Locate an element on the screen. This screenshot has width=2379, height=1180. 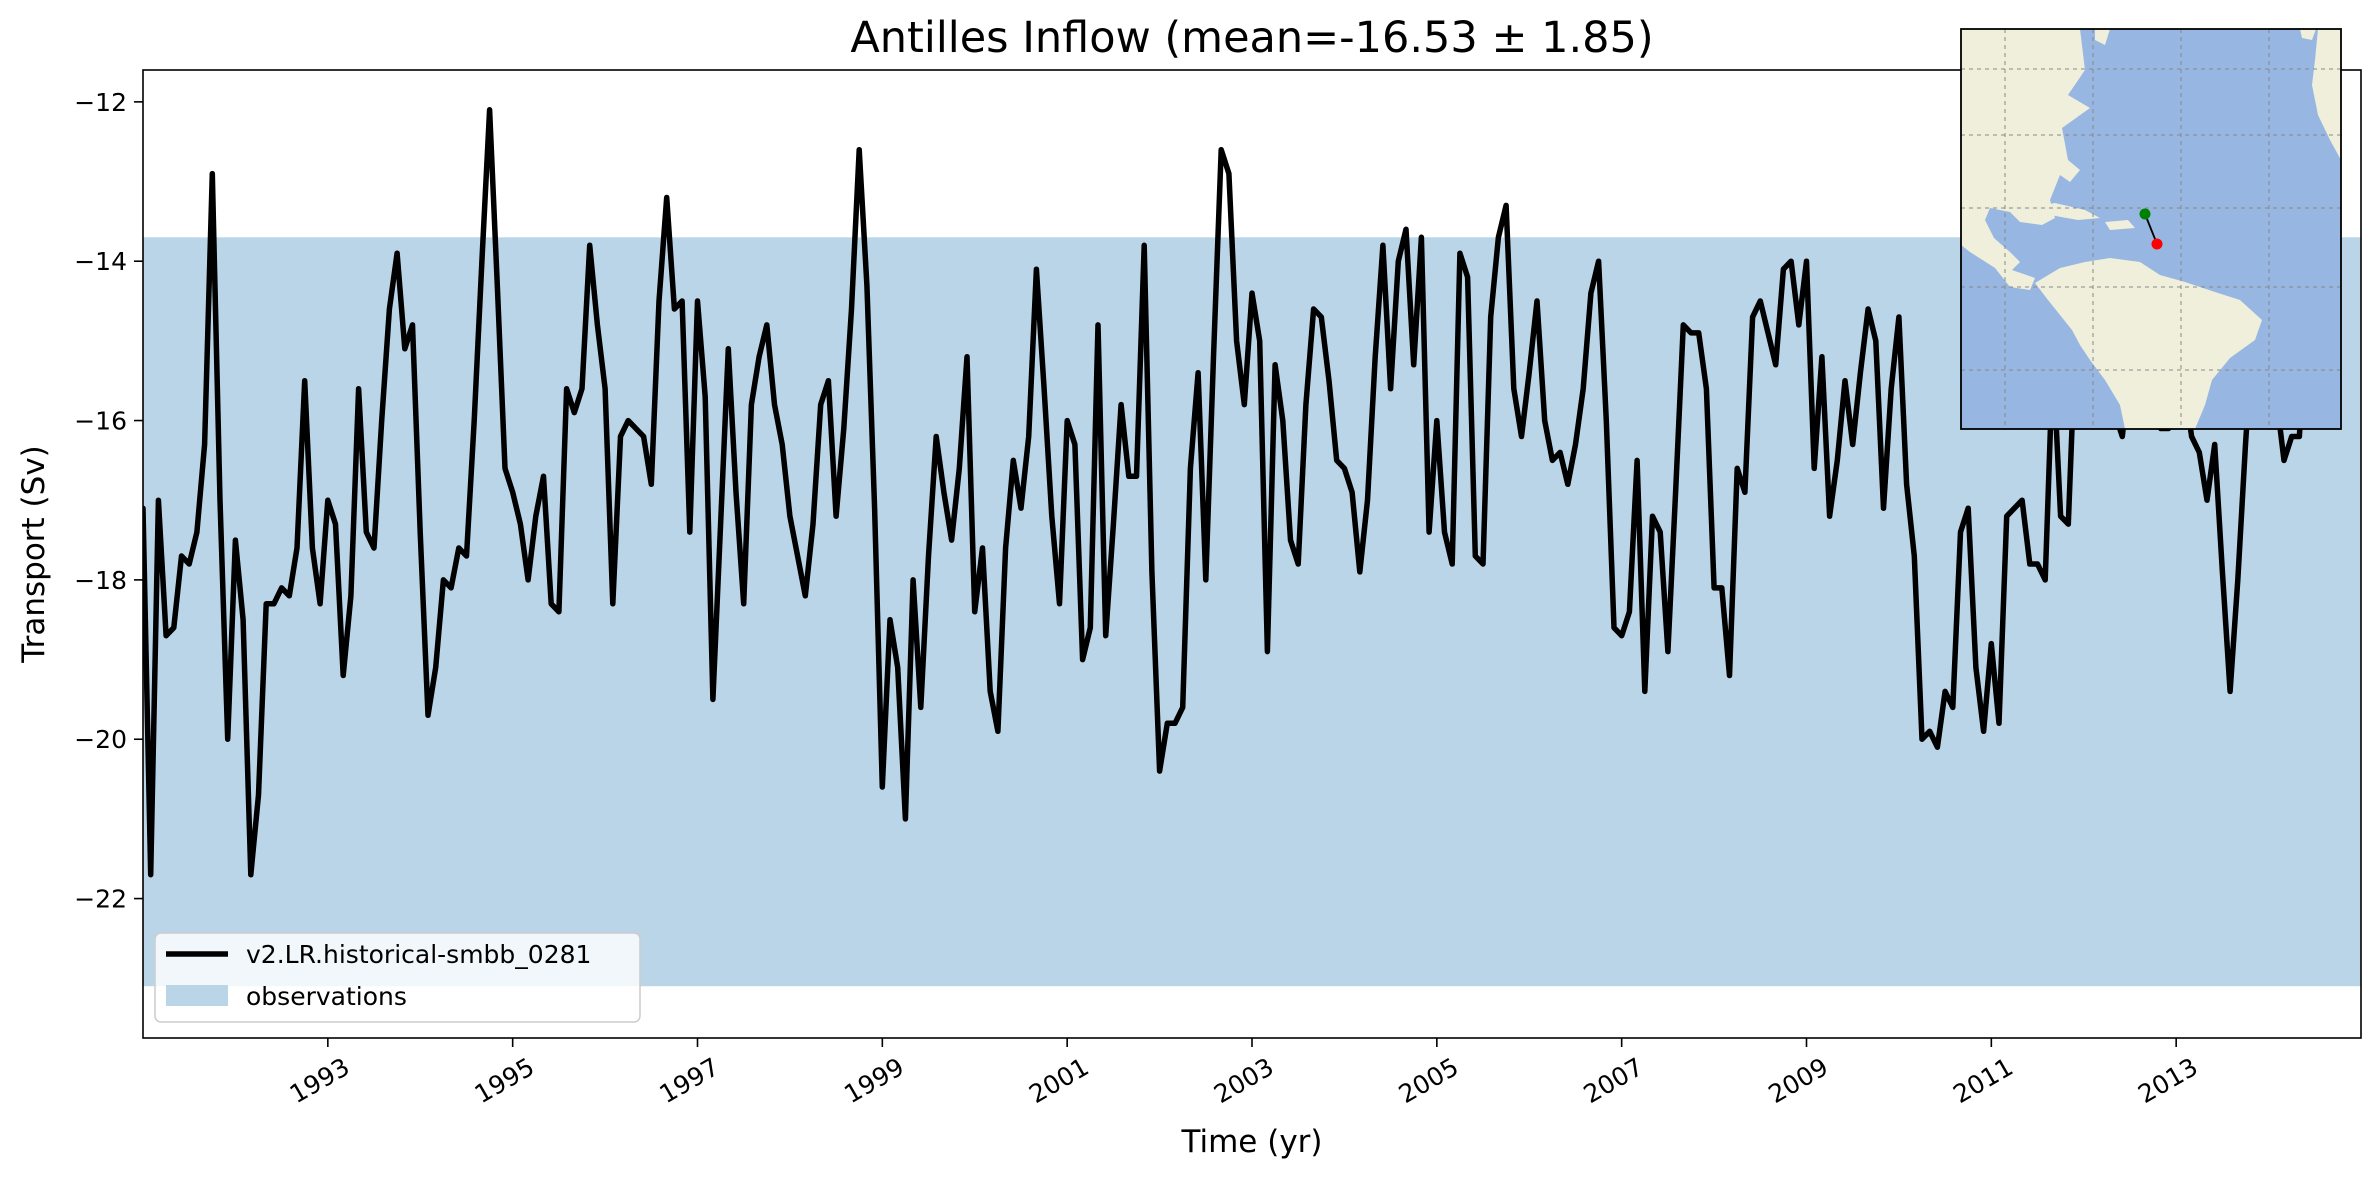
map-land-africa is located at coordinates (2326, 94).